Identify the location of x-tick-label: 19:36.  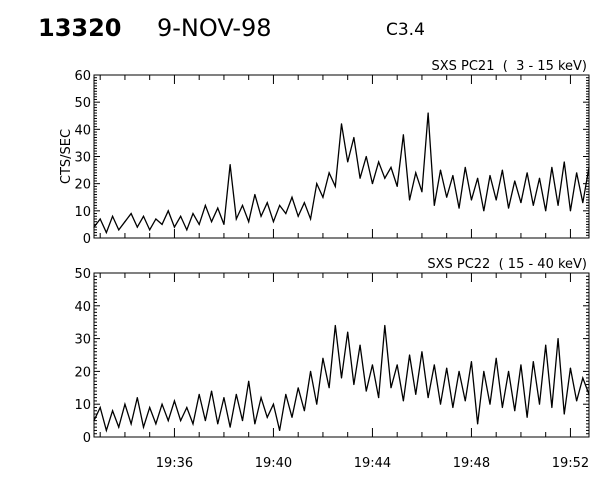
(174, 463).